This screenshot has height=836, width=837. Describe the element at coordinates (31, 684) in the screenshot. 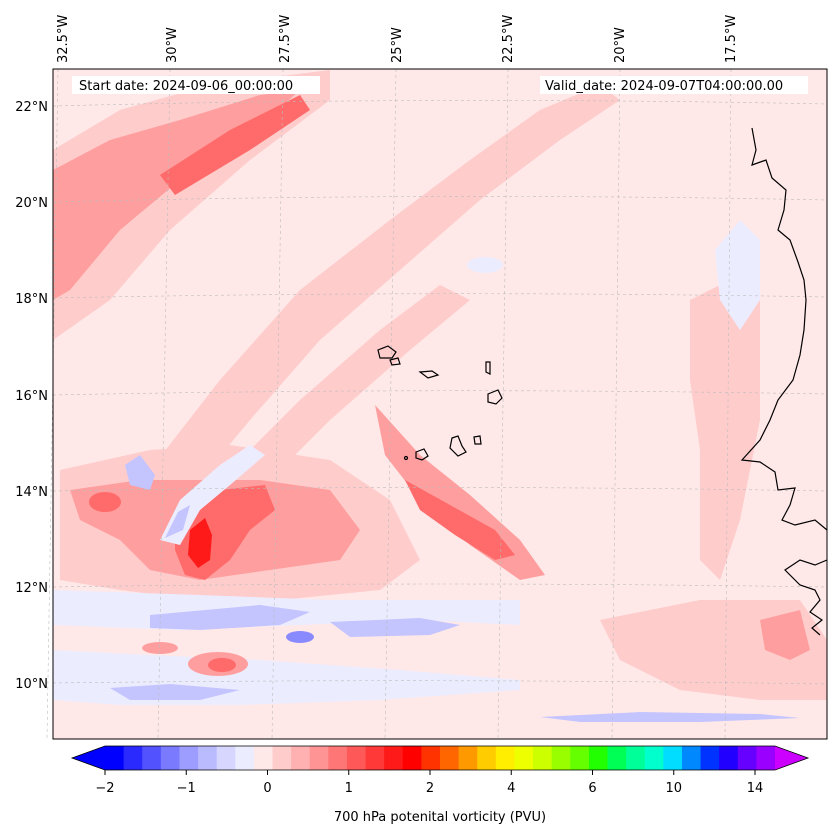

I see `lat-label: 10°N` at that location.